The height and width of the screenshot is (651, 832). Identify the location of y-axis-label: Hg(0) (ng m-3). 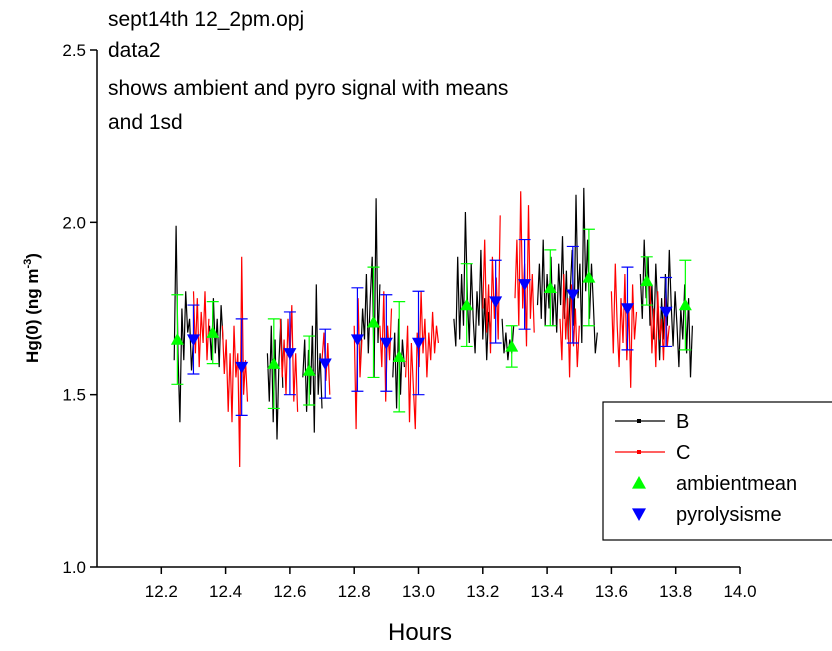
(32, 308).